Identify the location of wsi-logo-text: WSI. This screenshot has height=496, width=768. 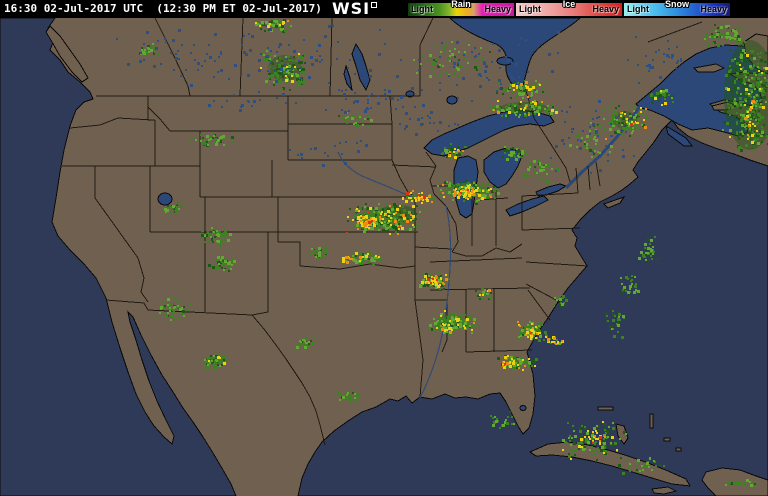
(351, 9).